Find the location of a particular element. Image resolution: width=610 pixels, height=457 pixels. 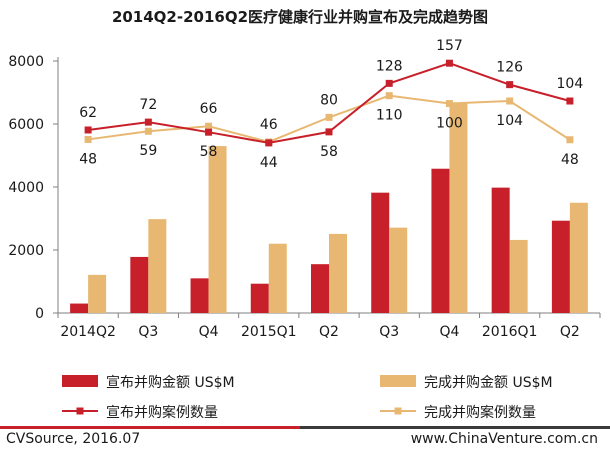

data-label-announced-count: 126 is located at coordinates (509, 68).